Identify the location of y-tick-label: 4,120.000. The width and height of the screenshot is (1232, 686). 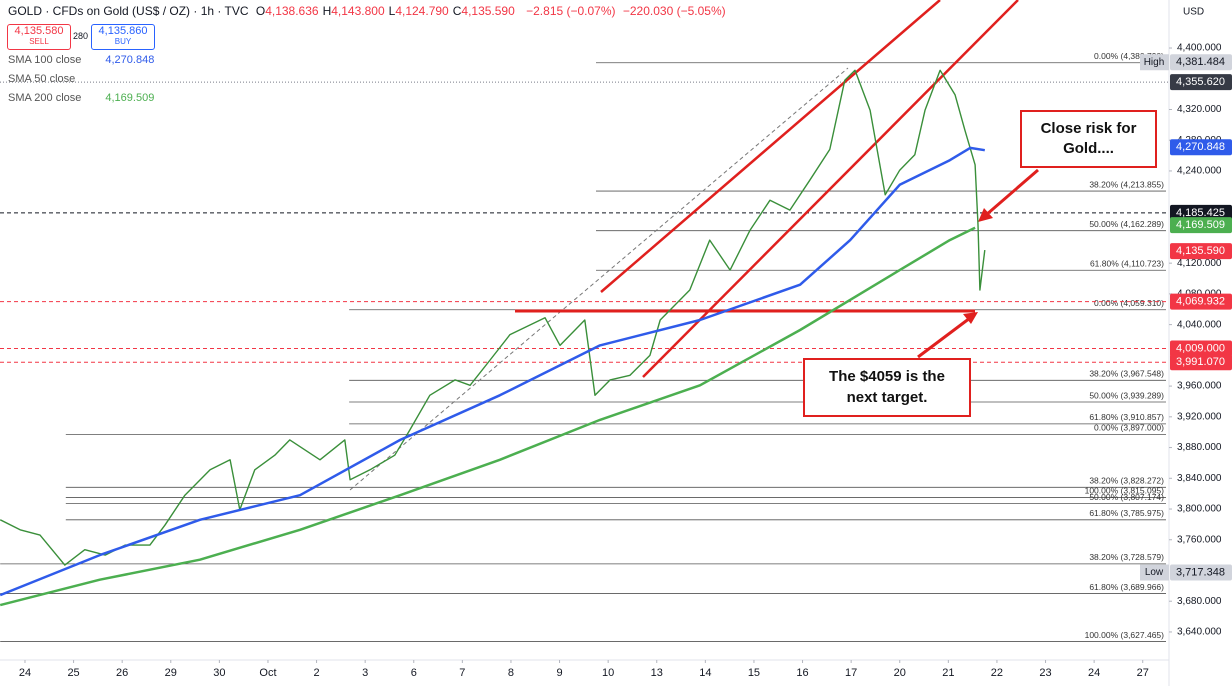
(1199, 263).